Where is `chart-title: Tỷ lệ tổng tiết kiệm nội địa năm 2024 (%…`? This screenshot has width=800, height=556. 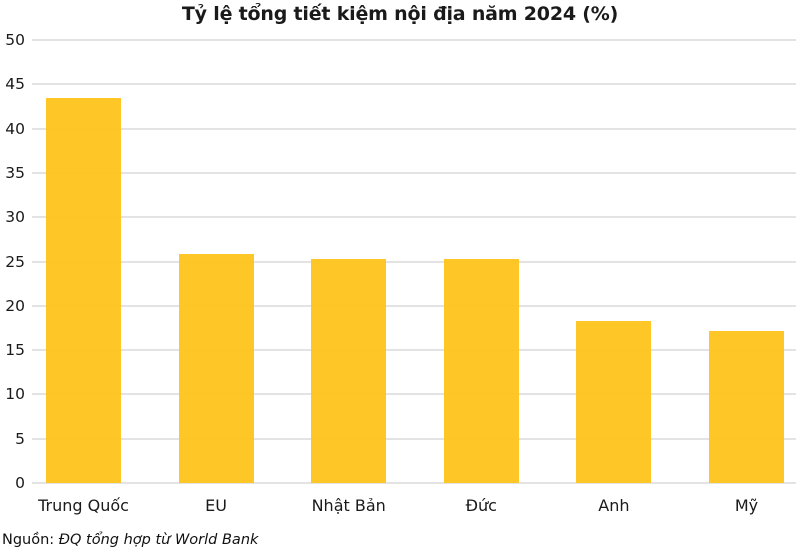
chart-title: Tỷ lệ tổng tiết kiệm nội địa năm 2024 (%… is located at coordinates (400, 14).